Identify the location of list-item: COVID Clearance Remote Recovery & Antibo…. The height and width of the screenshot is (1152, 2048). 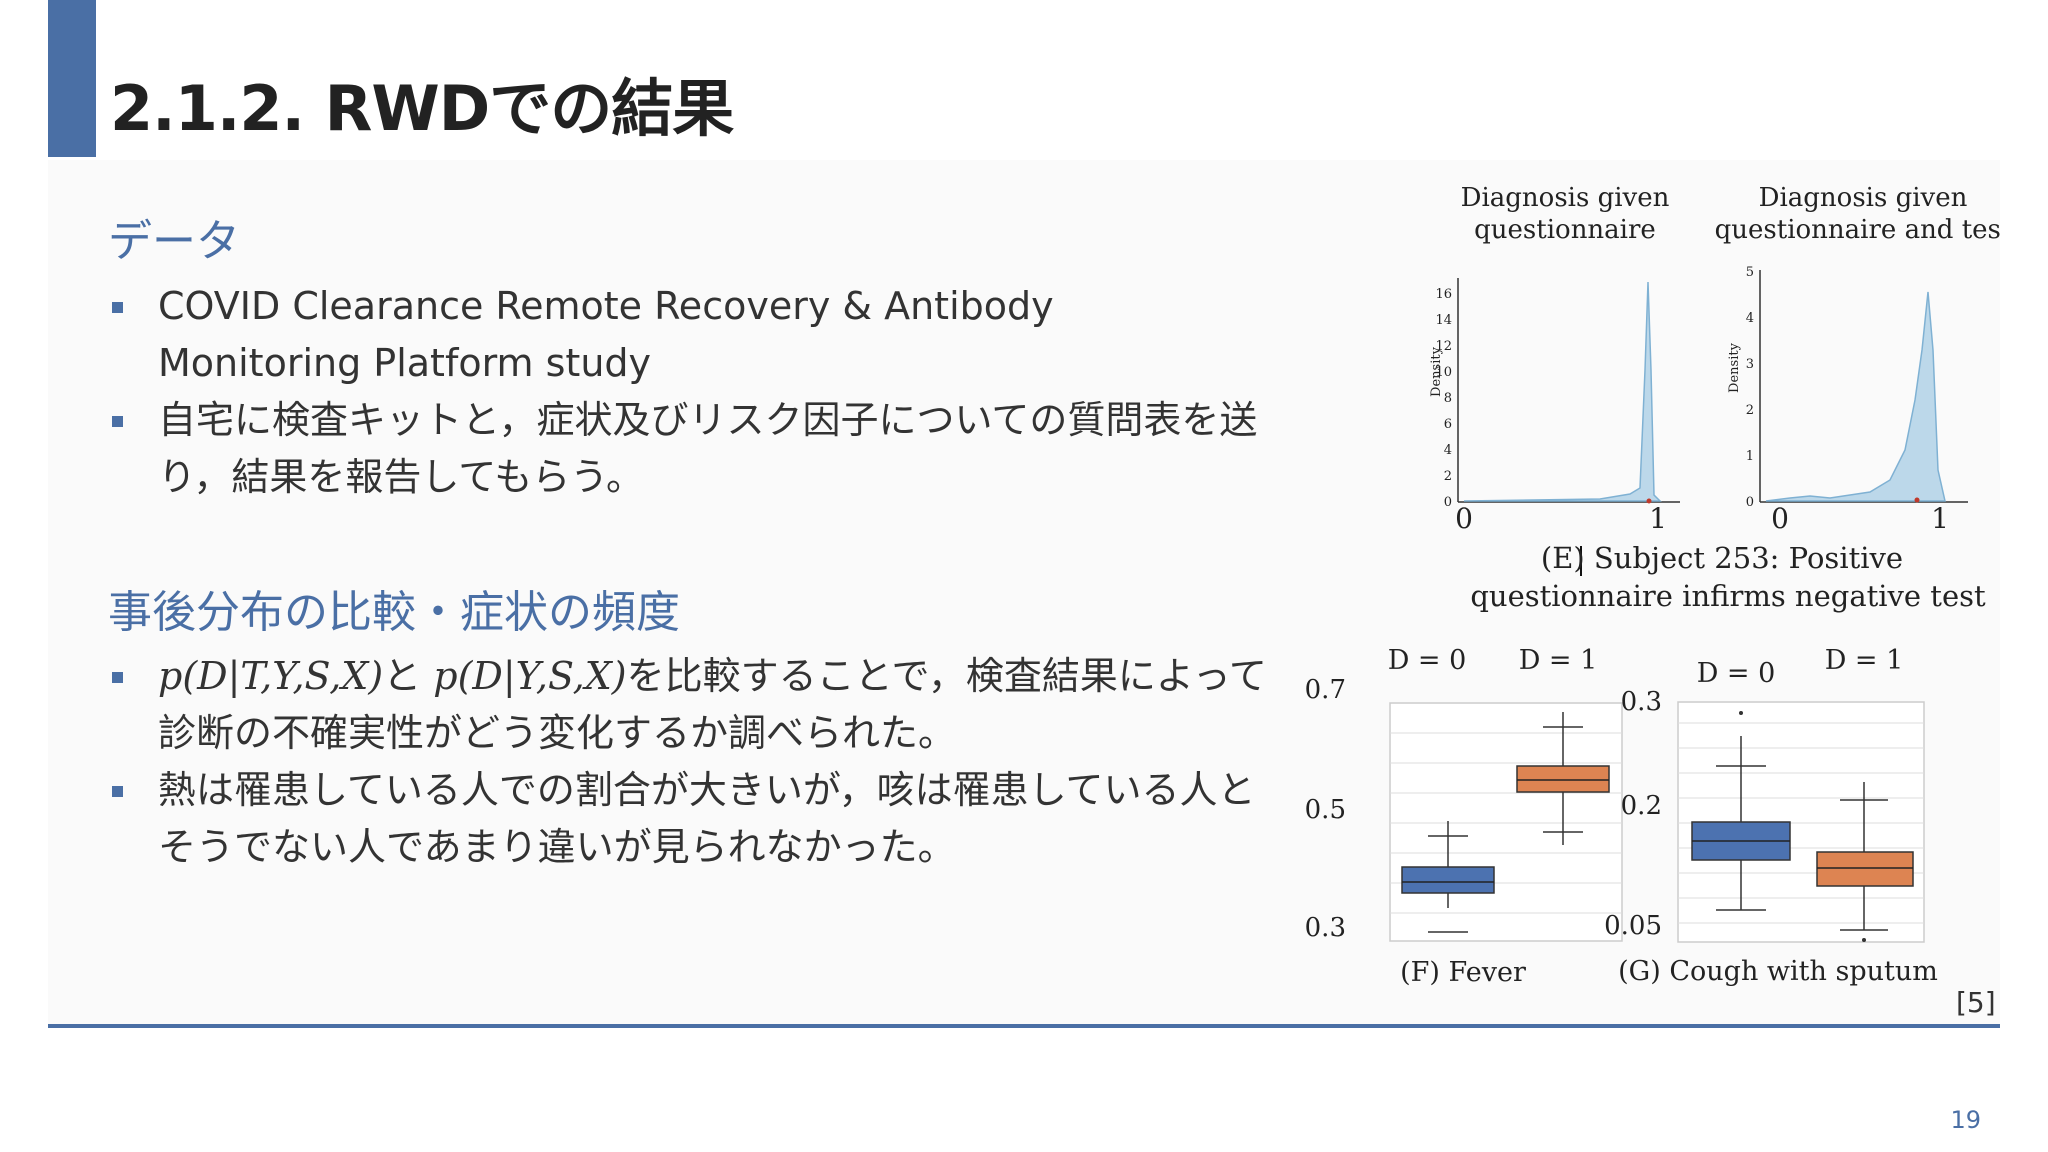
(688, 335).